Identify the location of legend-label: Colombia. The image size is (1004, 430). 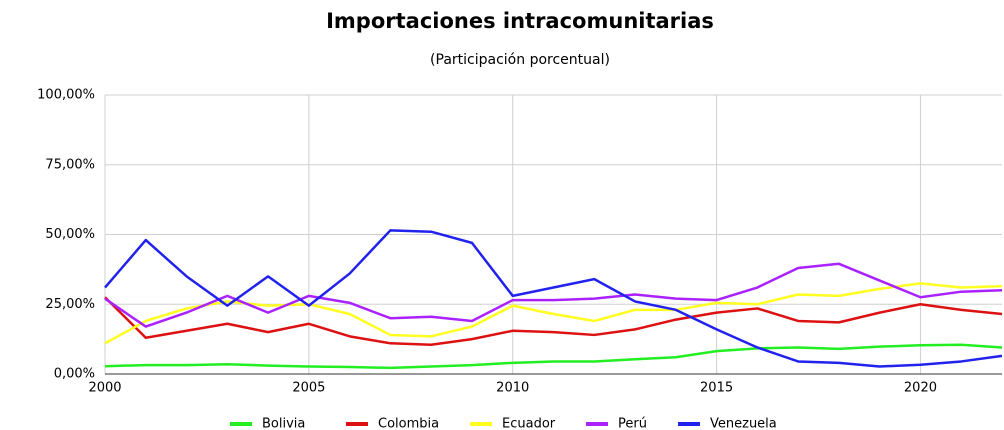
(408, 423).